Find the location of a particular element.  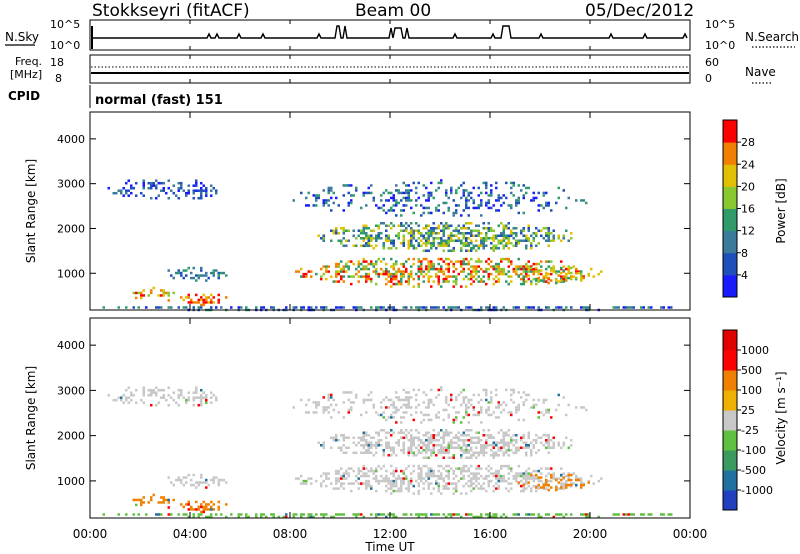

power-colorbar-tick-label: 16 is located at coordinates (748, 209).